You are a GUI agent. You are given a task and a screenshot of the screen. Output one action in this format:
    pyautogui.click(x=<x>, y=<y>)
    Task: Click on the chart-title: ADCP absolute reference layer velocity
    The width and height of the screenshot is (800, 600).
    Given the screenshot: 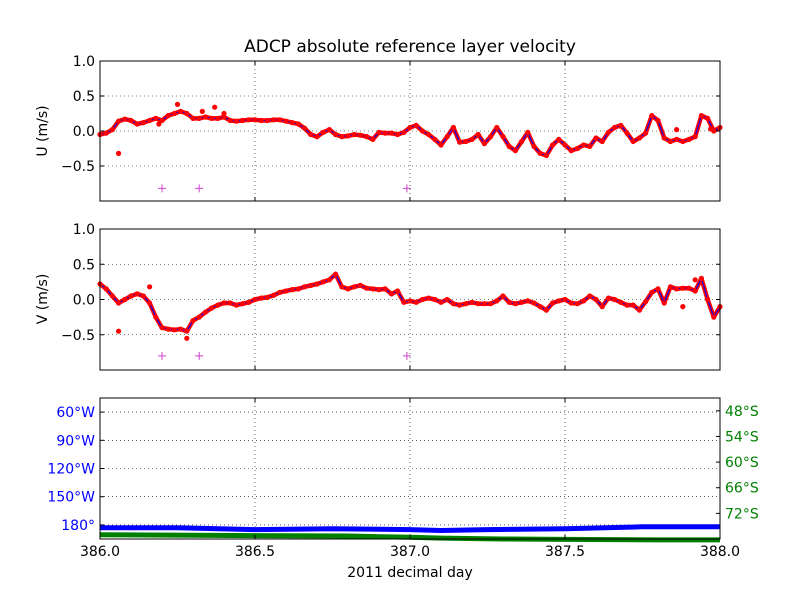 What is the action you would take?
    pyautogui.click(x=410, y=47)
    